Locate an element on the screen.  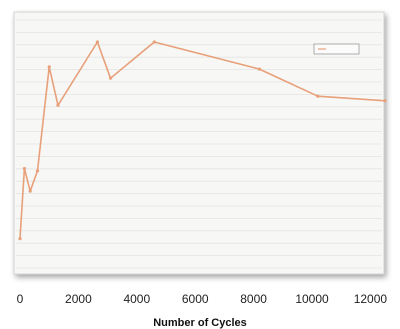
x-tick-label: 0 is located at coordinates (20, 299).